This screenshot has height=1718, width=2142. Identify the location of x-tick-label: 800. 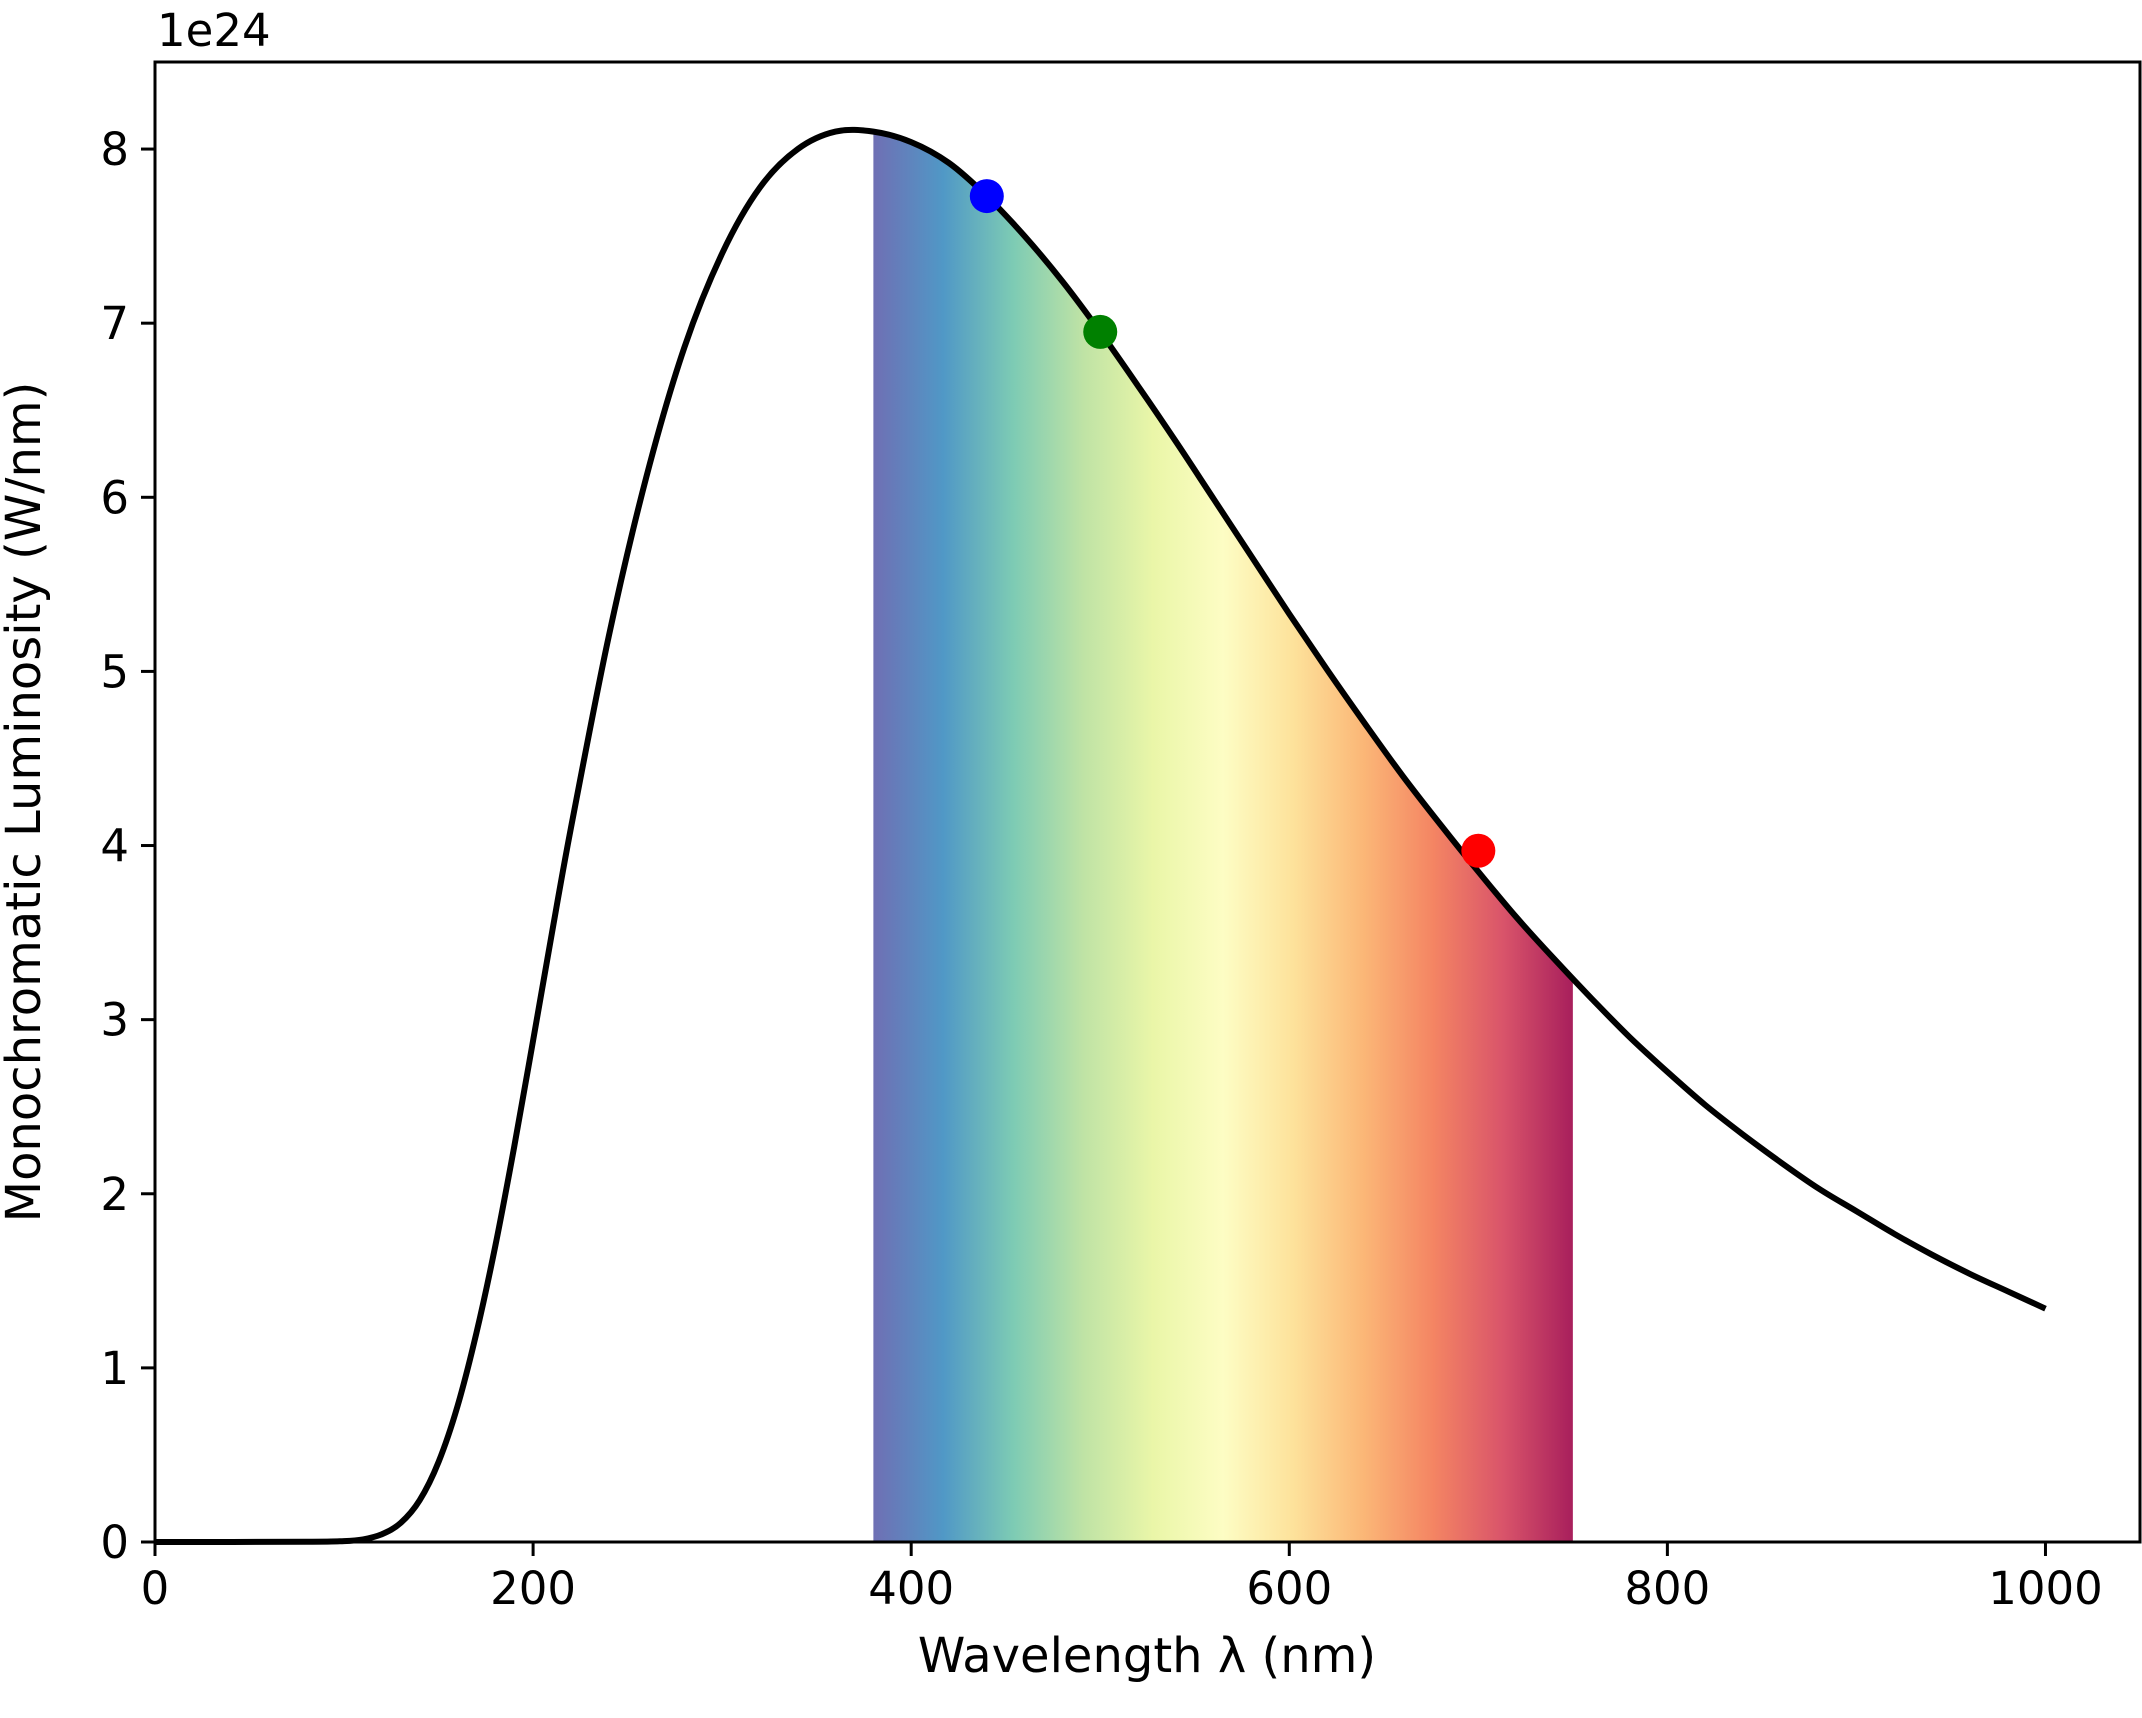
(1667, 1588).